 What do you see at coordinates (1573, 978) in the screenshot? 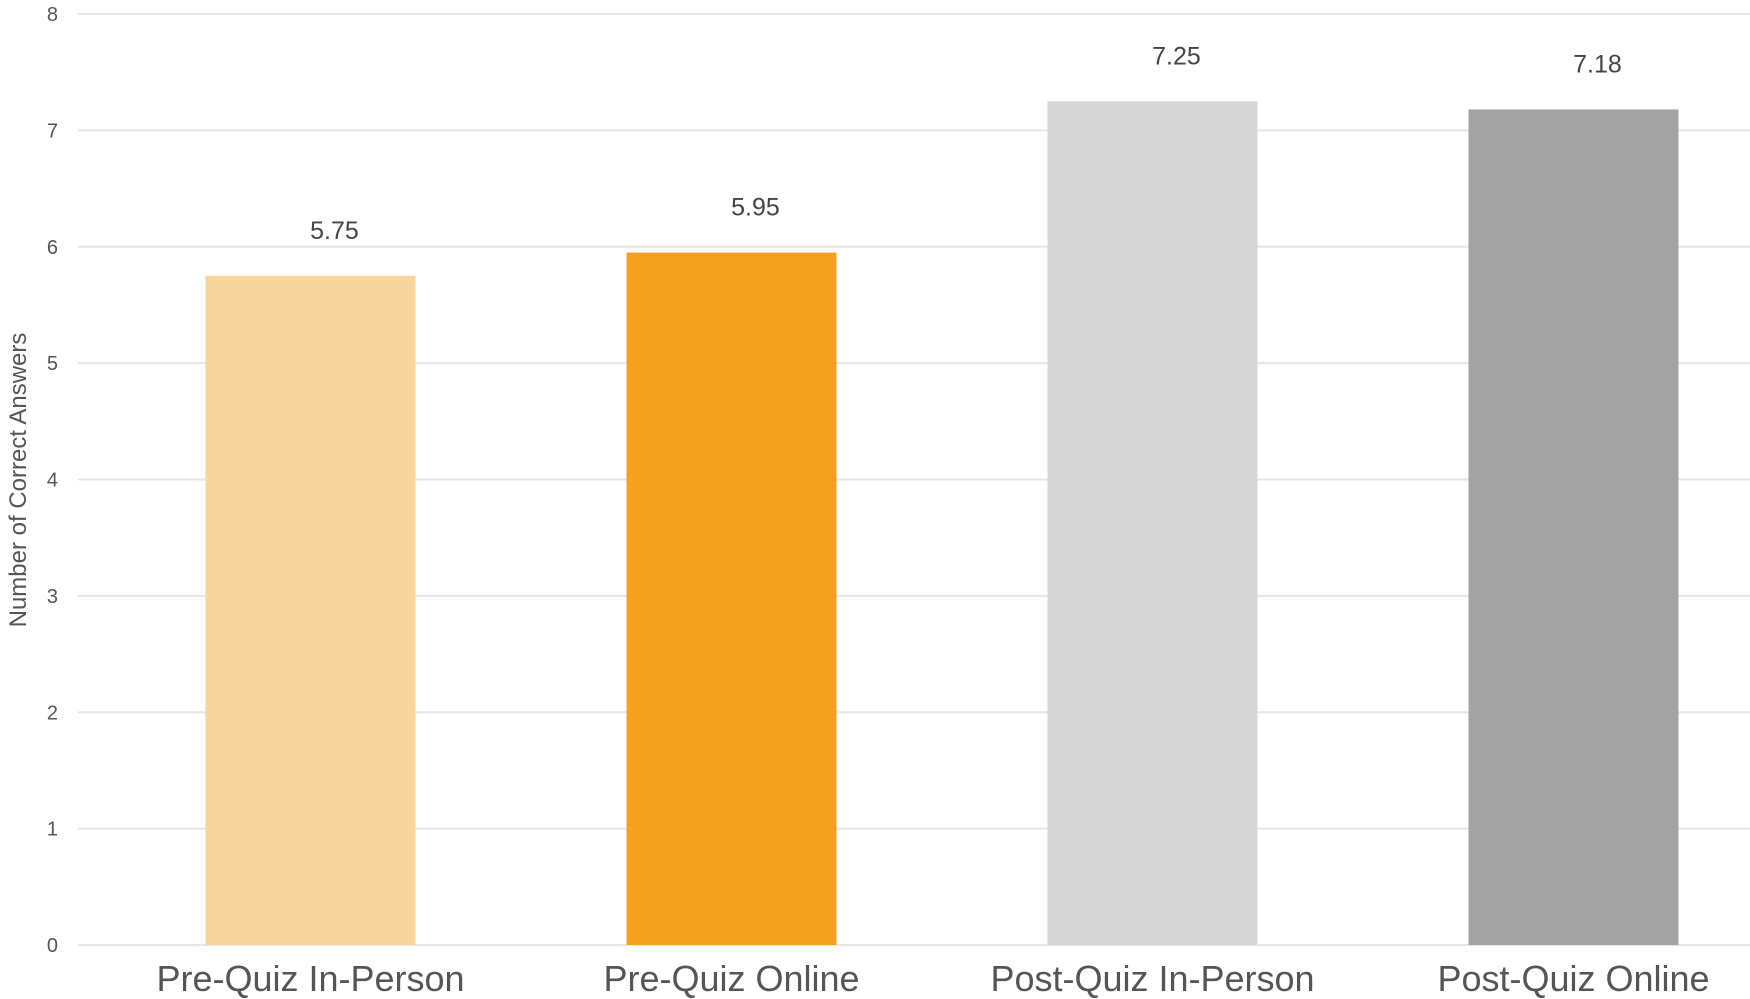
I see `x-category-label: Post-Quiz Online` at bounding box center [1573, 978].